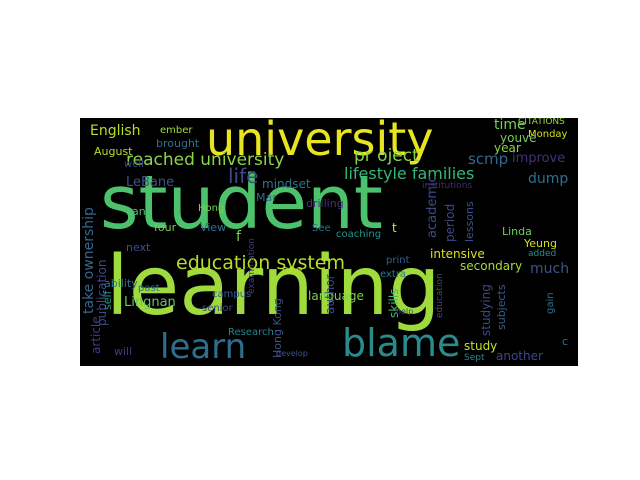 Image resolution: width=640 pixels, height=480 pixels. Describe the element at coordinates (409, 173) in the screenshot. I see `word-lifestyle-families: lifestyle families` at that location.